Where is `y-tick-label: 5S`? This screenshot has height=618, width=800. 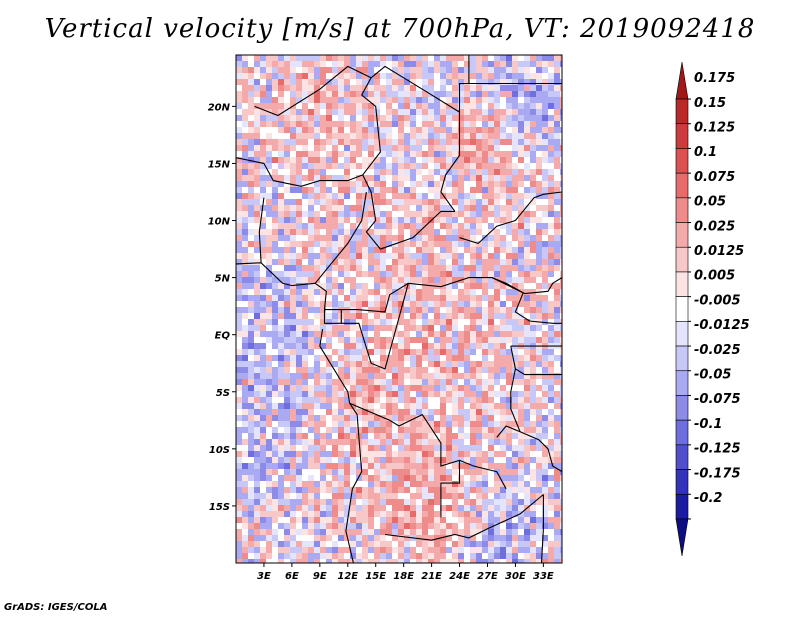 y-tick-label: 5S is located at coordinates (223, 393).